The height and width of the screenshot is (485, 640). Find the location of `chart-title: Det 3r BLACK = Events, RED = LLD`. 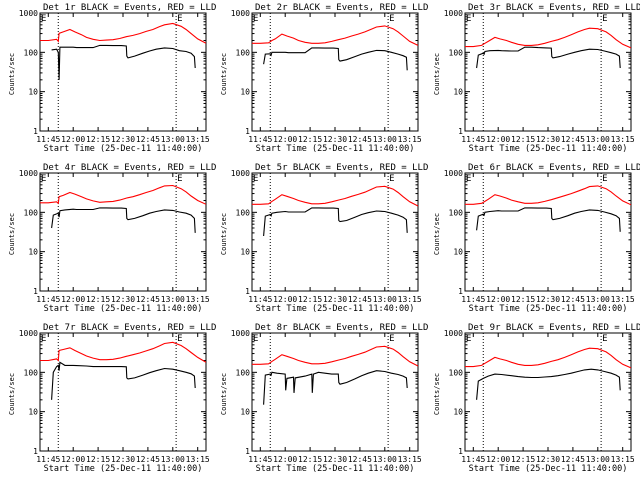

chart-title: Det 3r BLACK = Events, RED = LLD is located at coordinates (554, 8).